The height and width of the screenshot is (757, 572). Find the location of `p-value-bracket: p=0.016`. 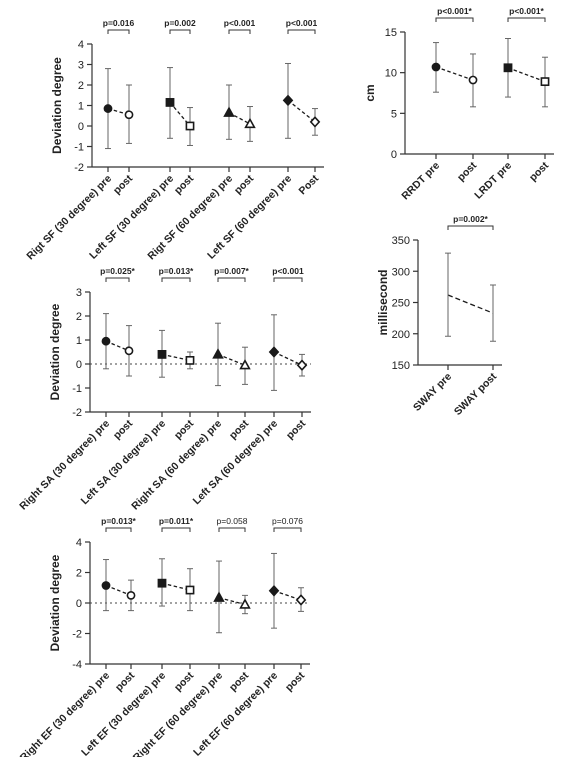

p-value-bracket: p=0.016 is located at coordinates (119, 26).